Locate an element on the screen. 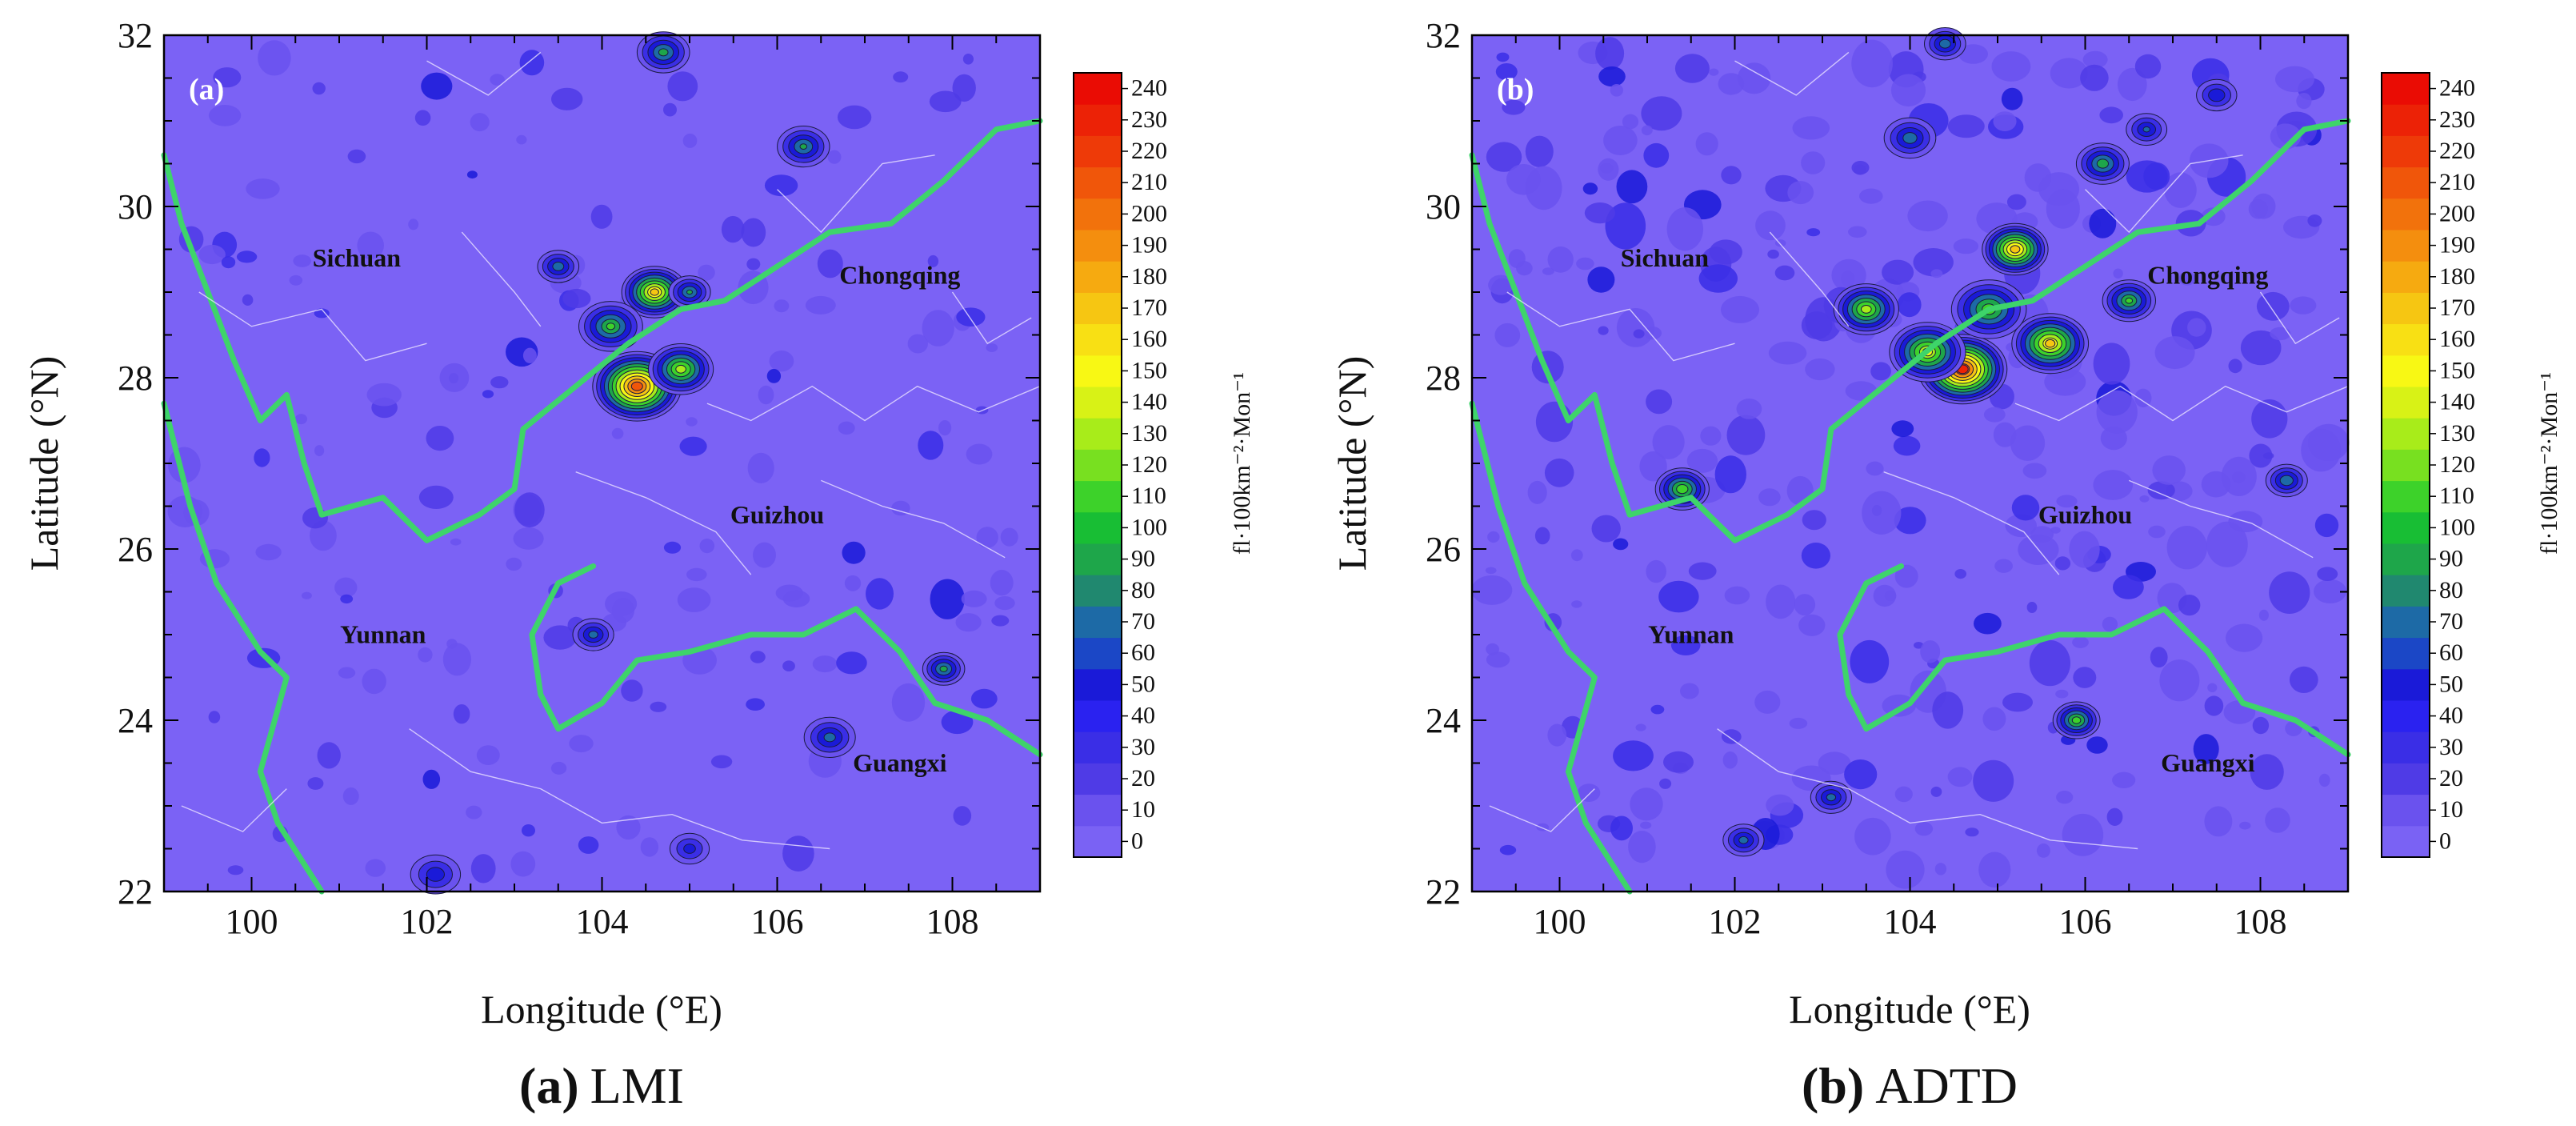 Image resolution: width=2576 pixels, height=1126 pixels. colorbar-tick-label: 240 is located at coordinates (2457, 88).